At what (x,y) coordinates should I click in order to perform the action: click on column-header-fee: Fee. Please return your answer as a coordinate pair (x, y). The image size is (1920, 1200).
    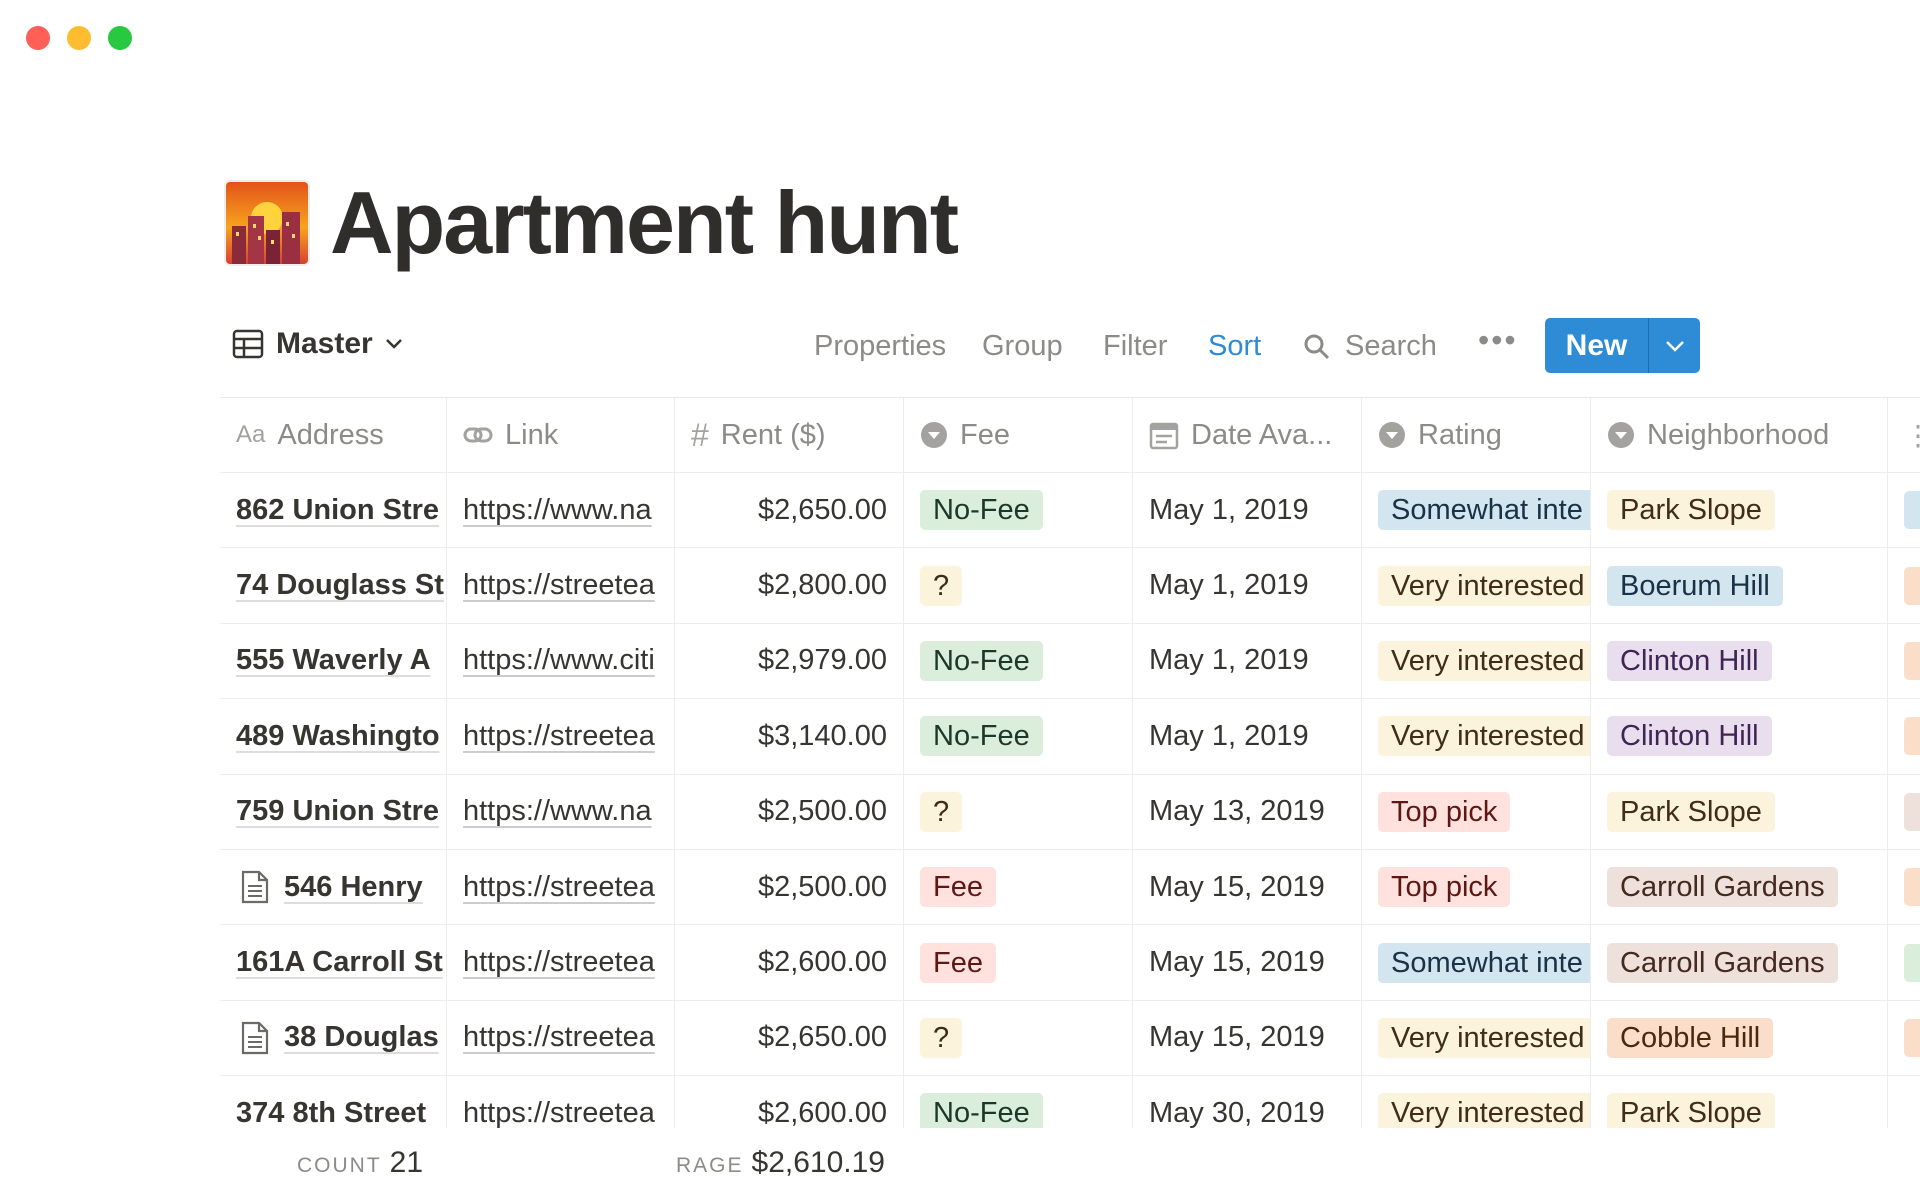
    Looking at the image, I should click on (1018, 435).